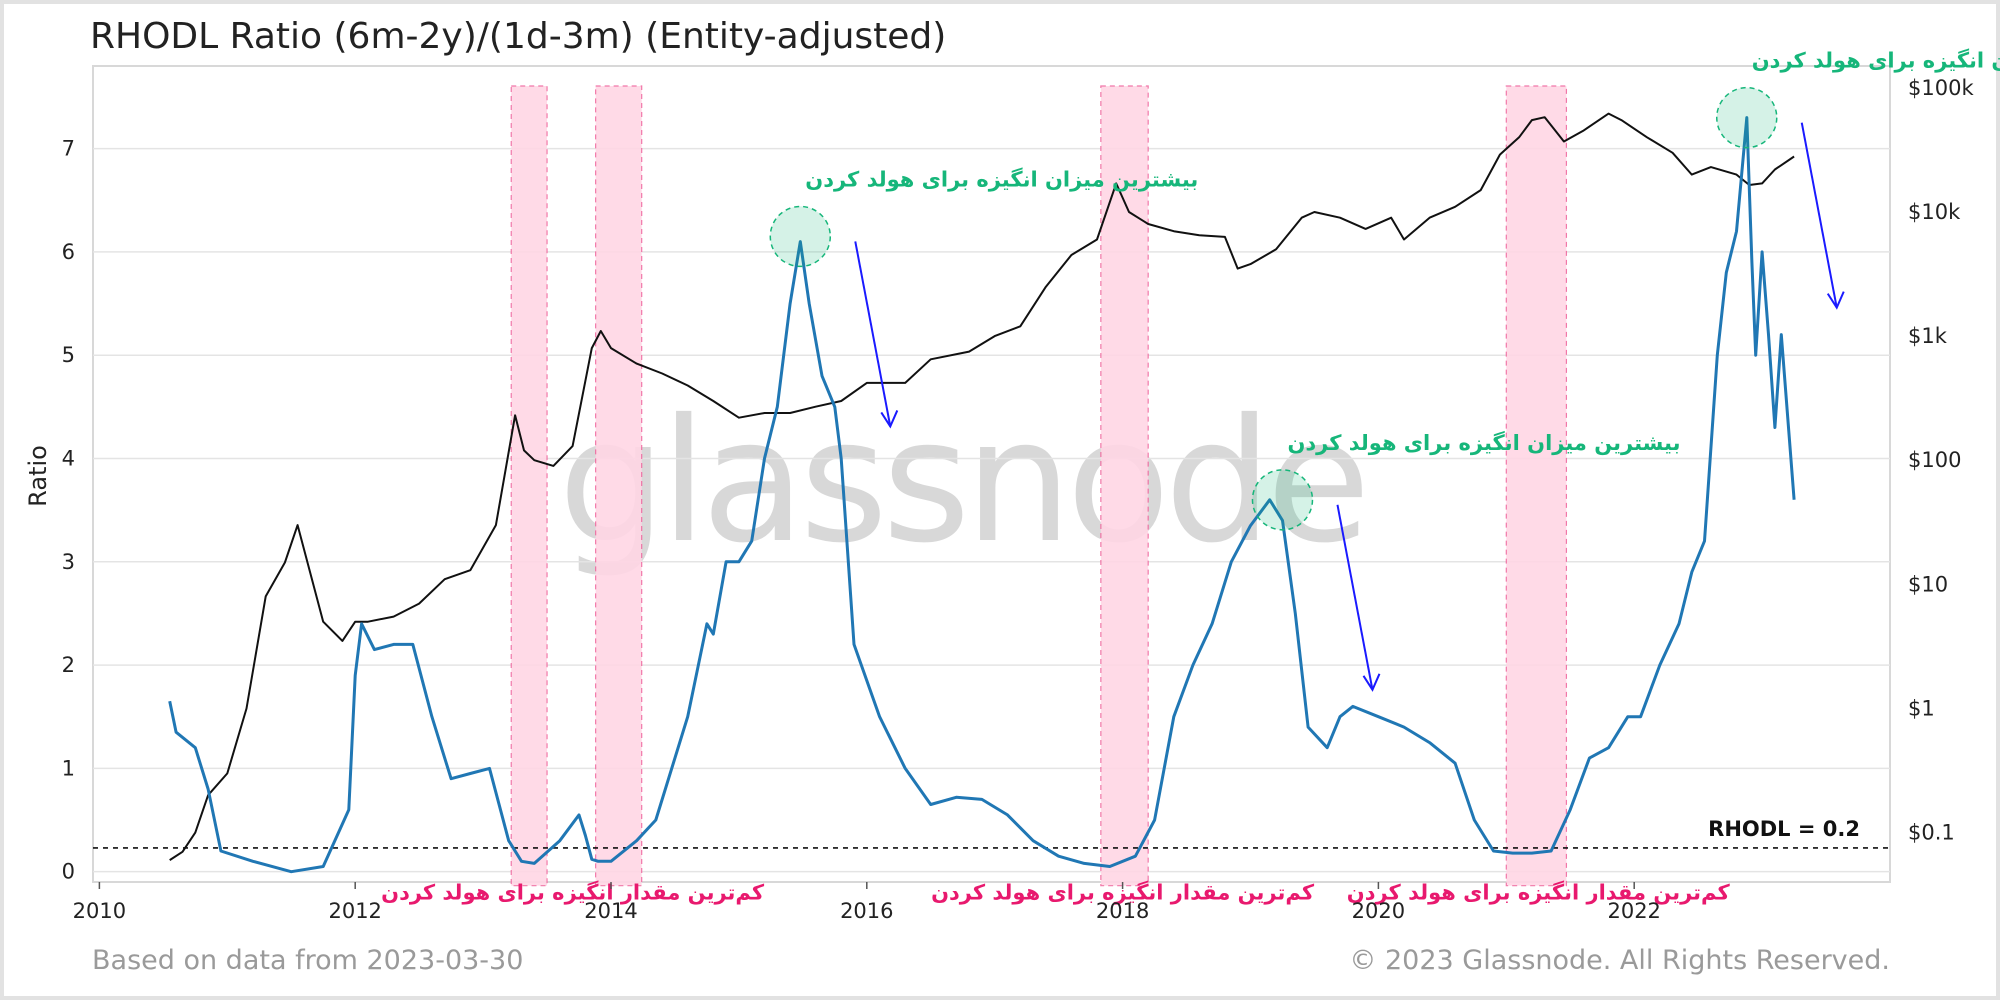 The image size is (2000, 1000). Describe the element at coordinates (68, 459) in the screenshot. I see `y-tick-label: 4` at that location.